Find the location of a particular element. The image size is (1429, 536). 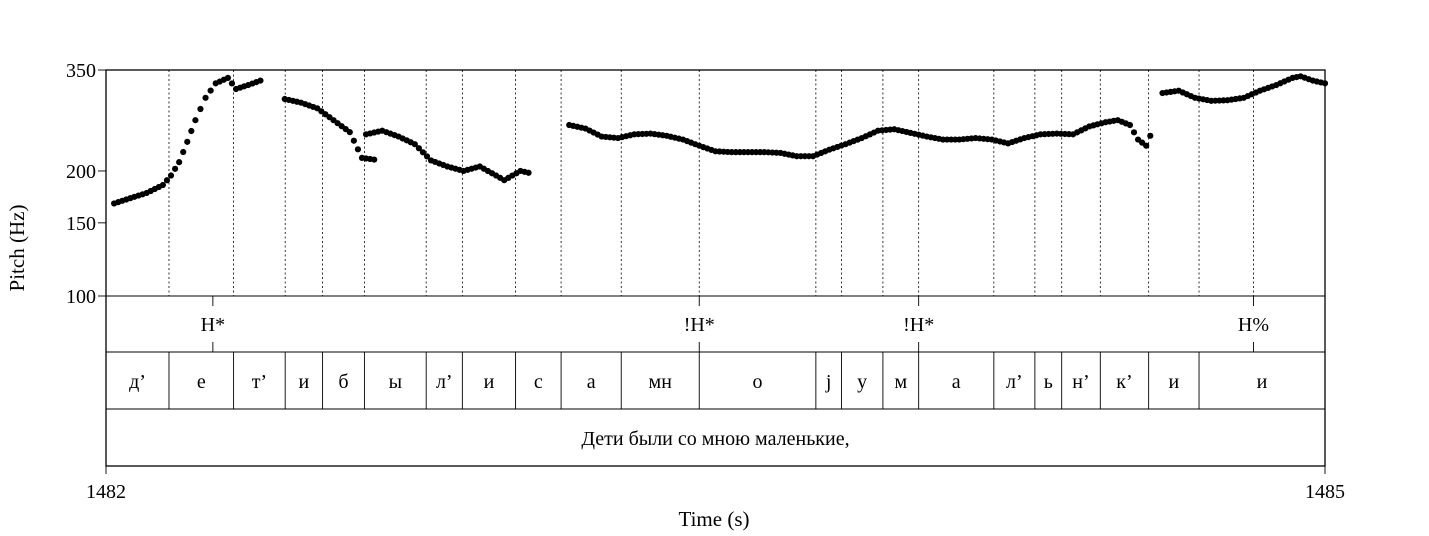

segment-label: мн is located at coordinates (661, 382).